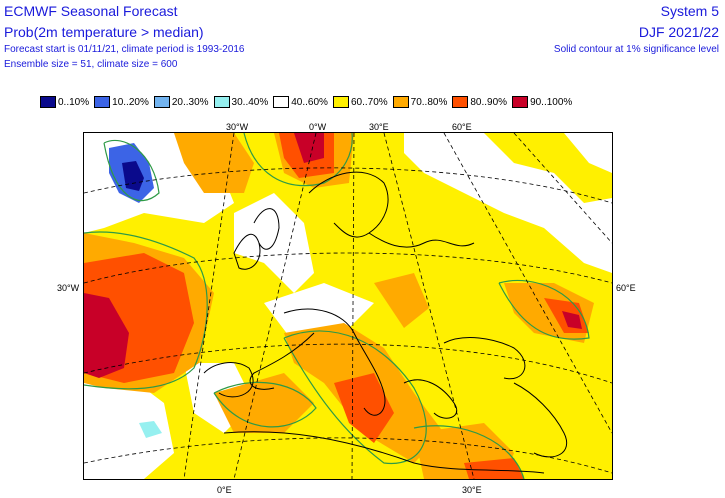 This screenshot has height=498, width=725. Describe the element at coordinates (150, 429) in the screenshot. I see `prob-field-cyan` at that location.